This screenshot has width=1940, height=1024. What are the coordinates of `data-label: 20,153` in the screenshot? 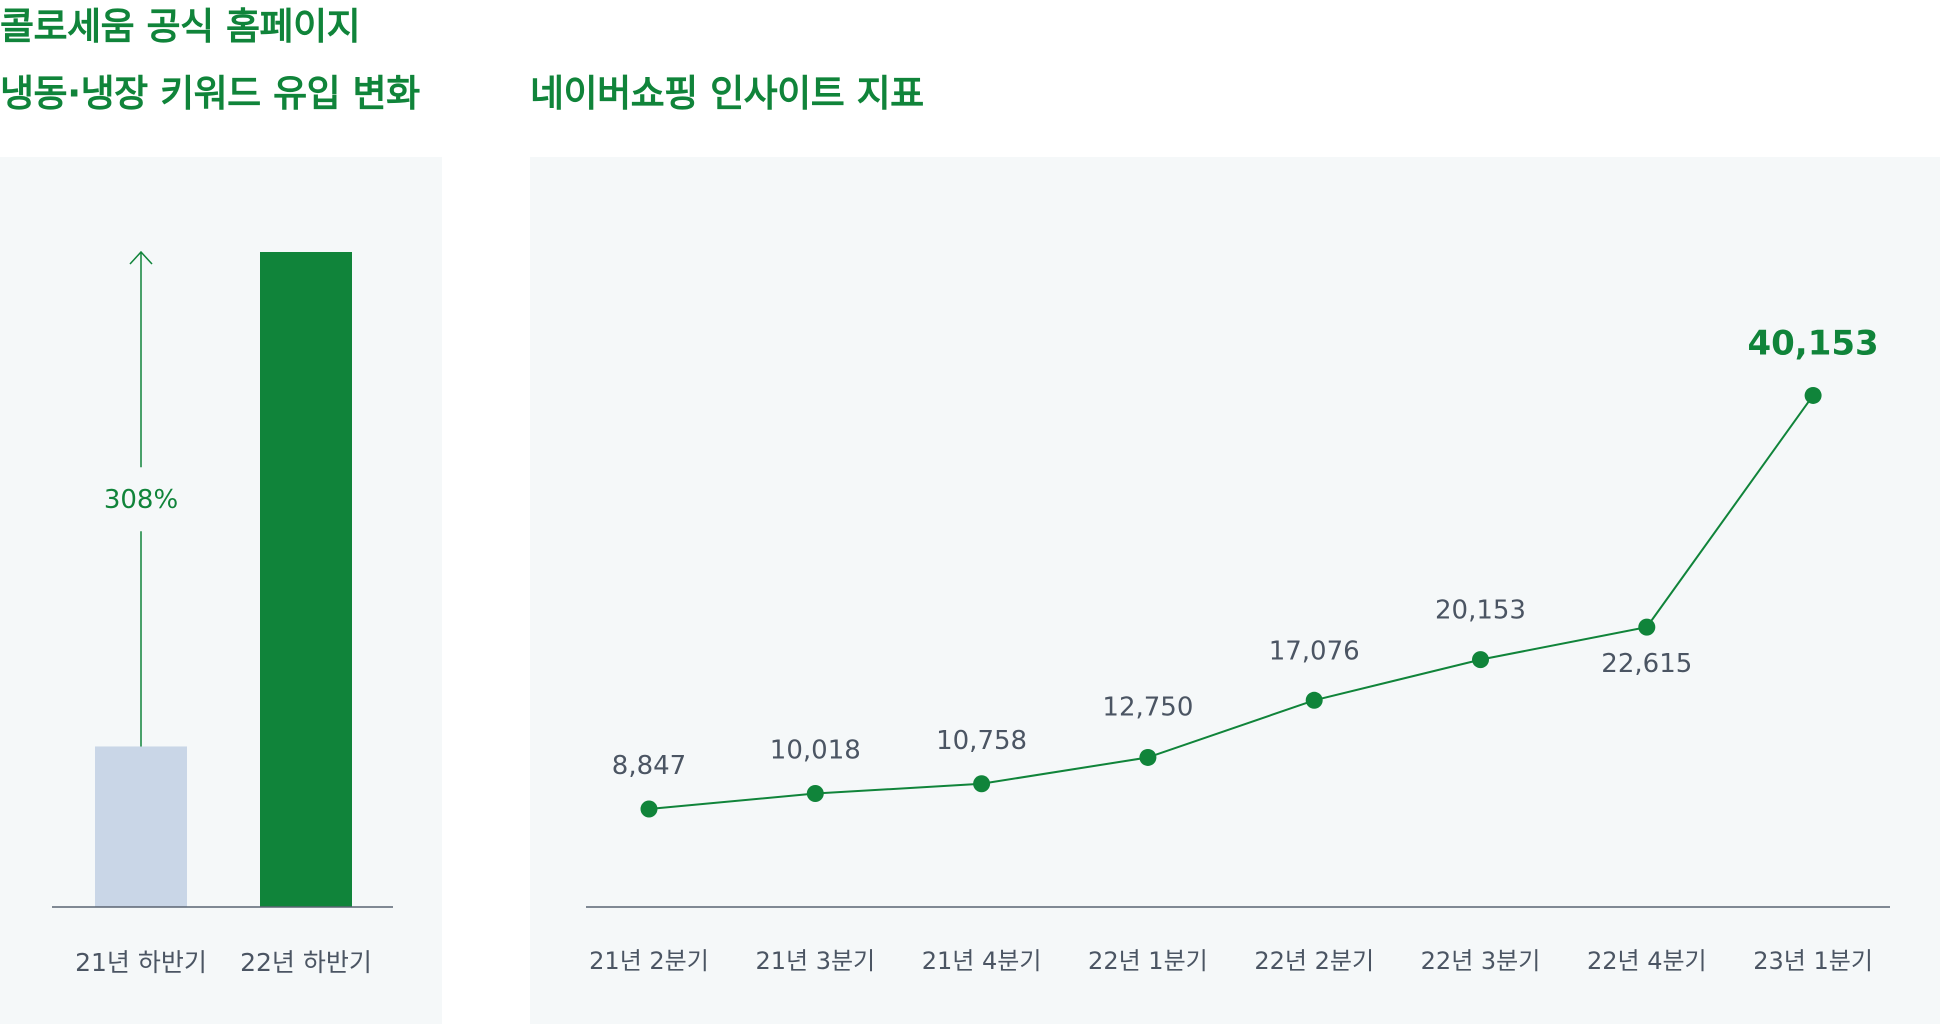 It's located at (1480, 611).